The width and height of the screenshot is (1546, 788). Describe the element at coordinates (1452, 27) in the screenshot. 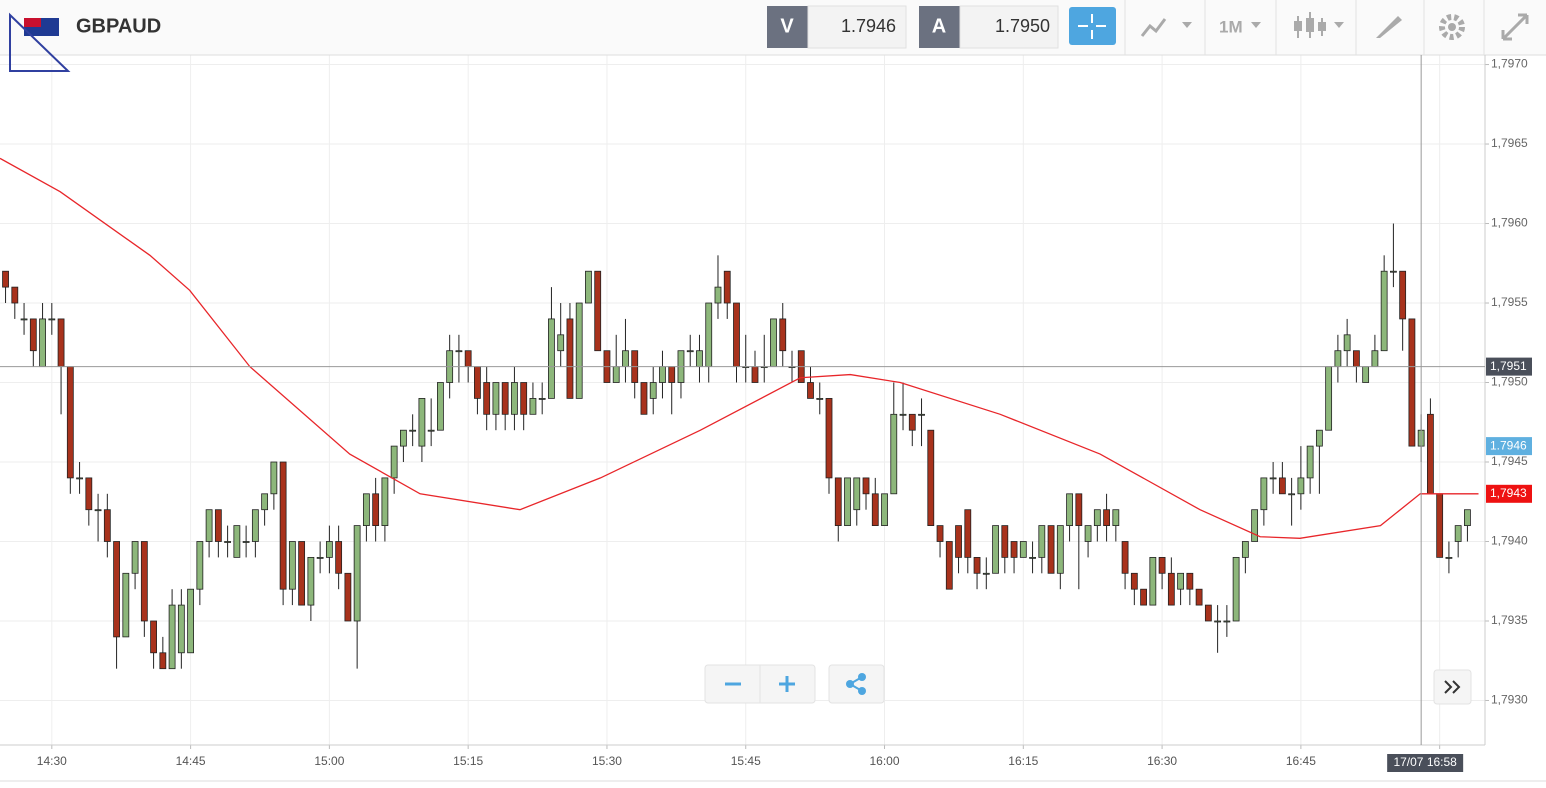

I see `settings-icon` at that location.